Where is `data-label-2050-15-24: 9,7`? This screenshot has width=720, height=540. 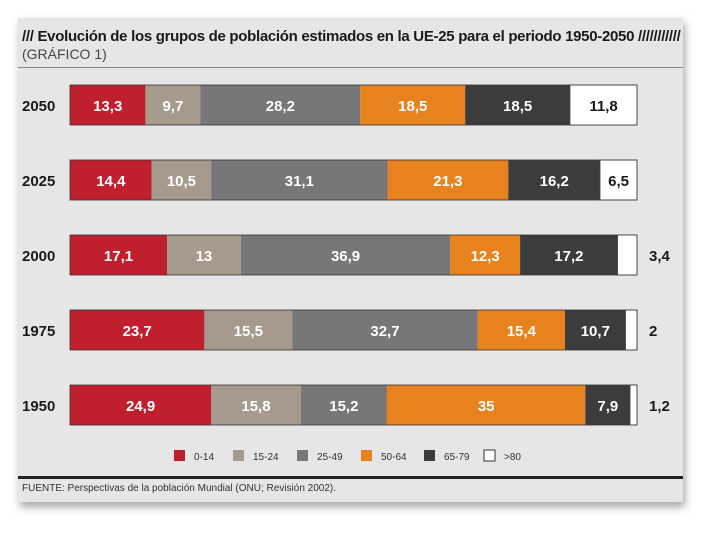
data-label-2050-15-24: 9,7 is located at coordinates (172, 106).